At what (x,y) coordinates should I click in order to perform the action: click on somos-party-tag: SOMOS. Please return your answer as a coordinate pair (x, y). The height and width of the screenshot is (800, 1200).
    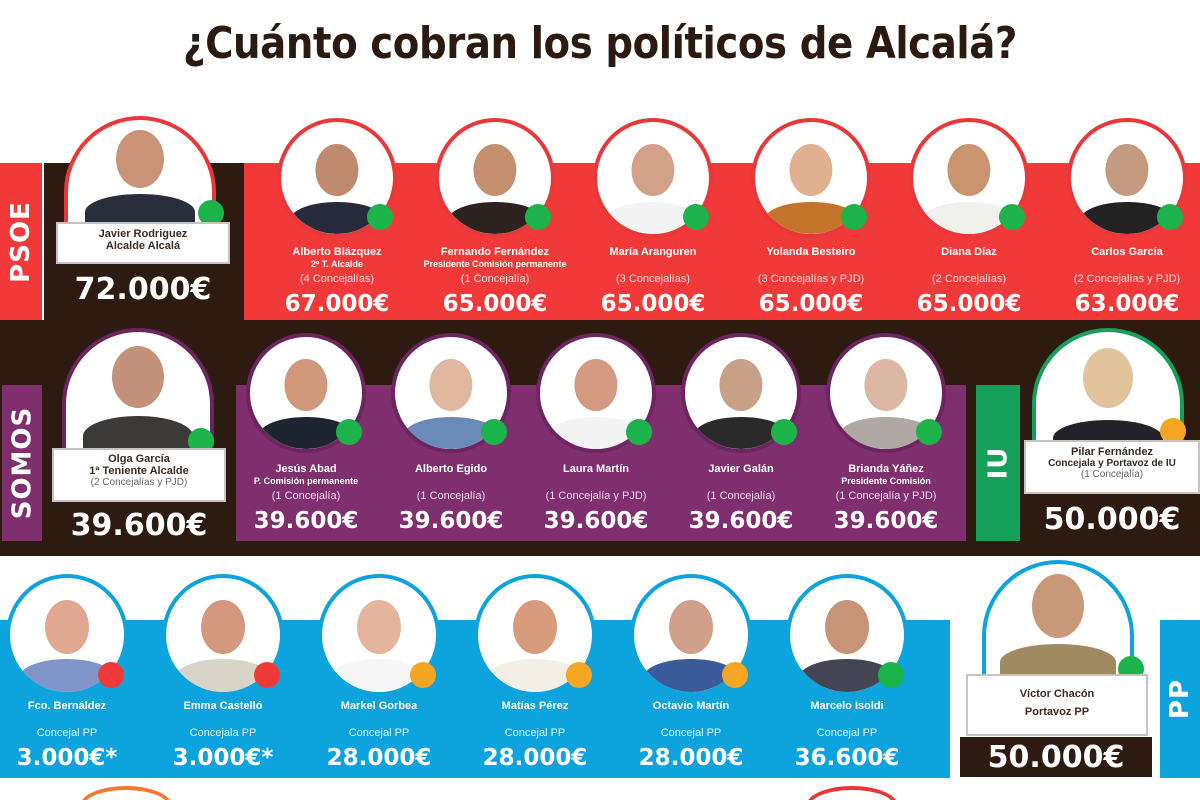
    Looking at the image, I should click on (22, 463).